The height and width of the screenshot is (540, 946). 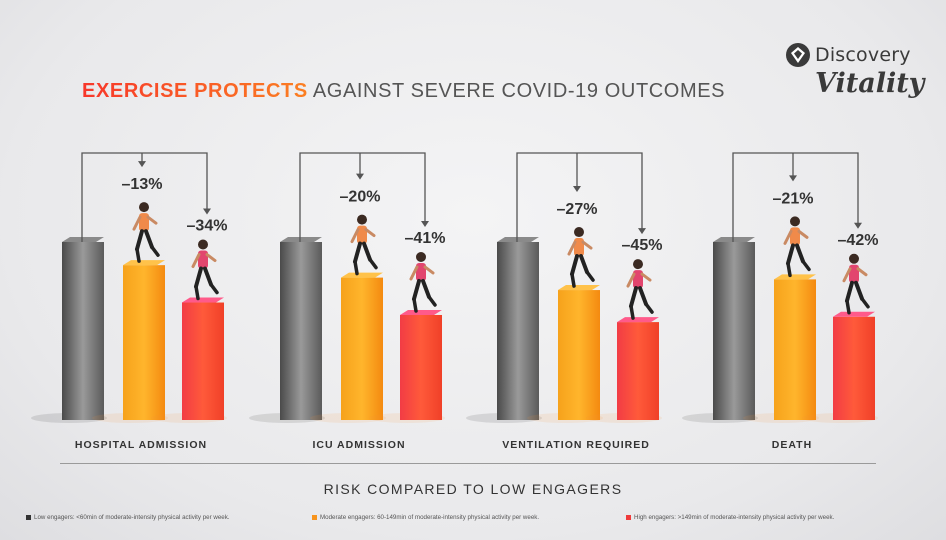 What do you see at coordinates (576, 445) in the screenshot?
I see `category-label: VENTILATION REQUIRED` at bounding box center [576, 445].